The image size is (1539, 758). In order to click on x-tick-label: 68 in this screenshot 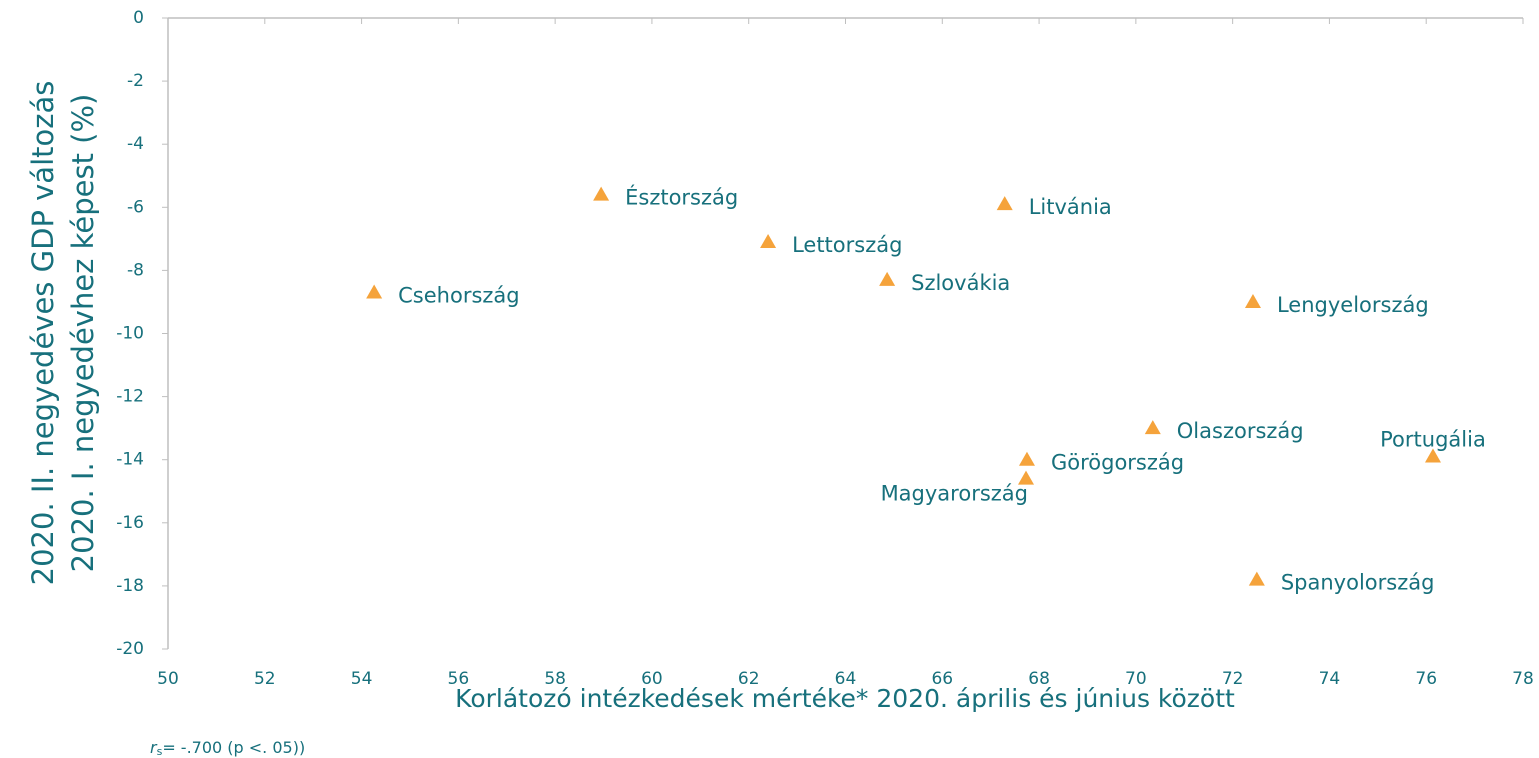, I will do `click(1039, 679)`.